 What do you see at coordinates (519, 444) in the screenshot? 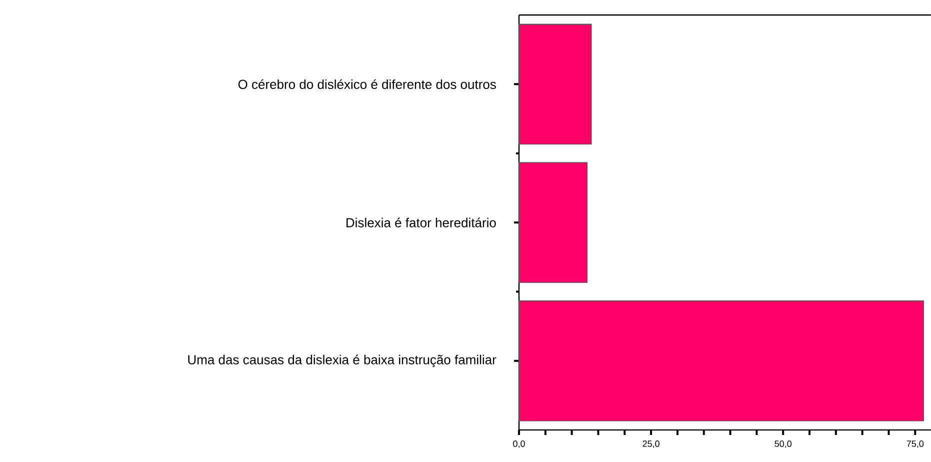
I see `x-tick-label: 0,0` at bounding box center [519, 444].